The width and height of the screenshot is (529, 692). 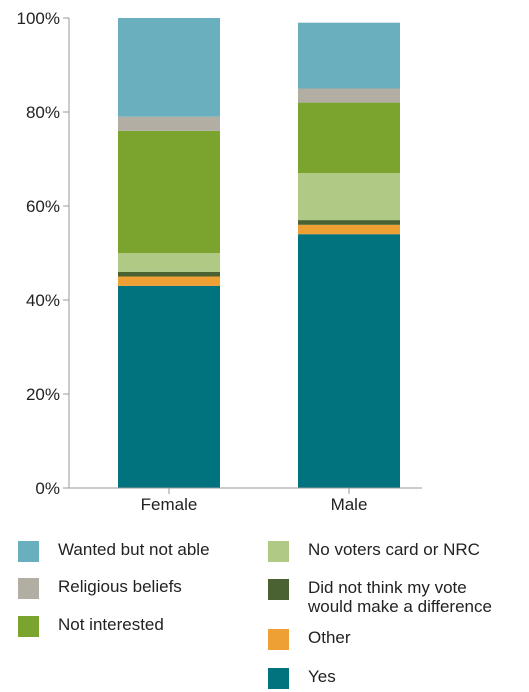 I want to click on y-tick-label: 100%, so click(x=38, y=18).